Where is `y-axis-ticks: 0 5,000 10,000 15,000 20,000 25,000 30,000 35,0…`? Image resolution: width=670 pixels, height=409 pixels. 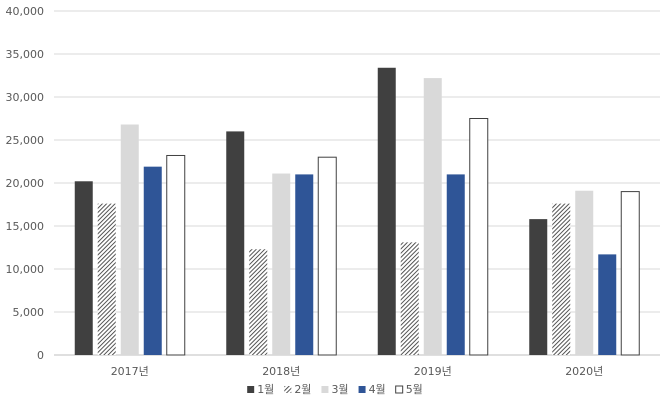 y-axis-ticks: 0 5,000 10,000 15,000 20,000 25,000 30,000 35,0… is located at coordinates (25, 183).